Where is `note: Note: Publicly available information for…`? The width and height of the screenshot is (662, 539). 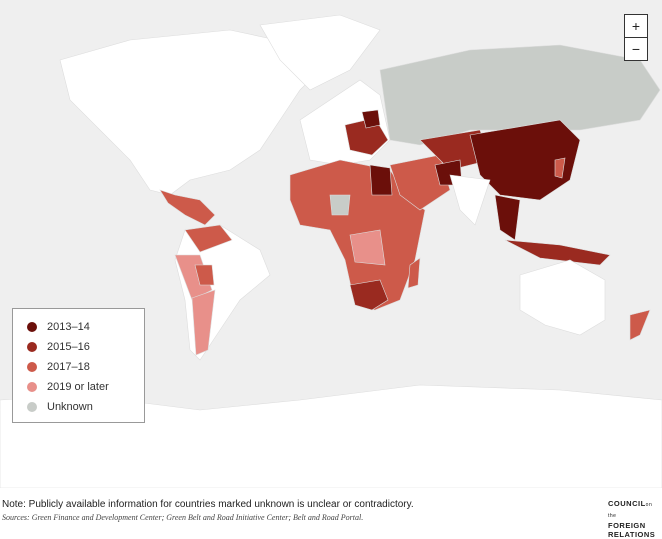
note: Note: Publicly available information for… is located at coordinates (208, 504).